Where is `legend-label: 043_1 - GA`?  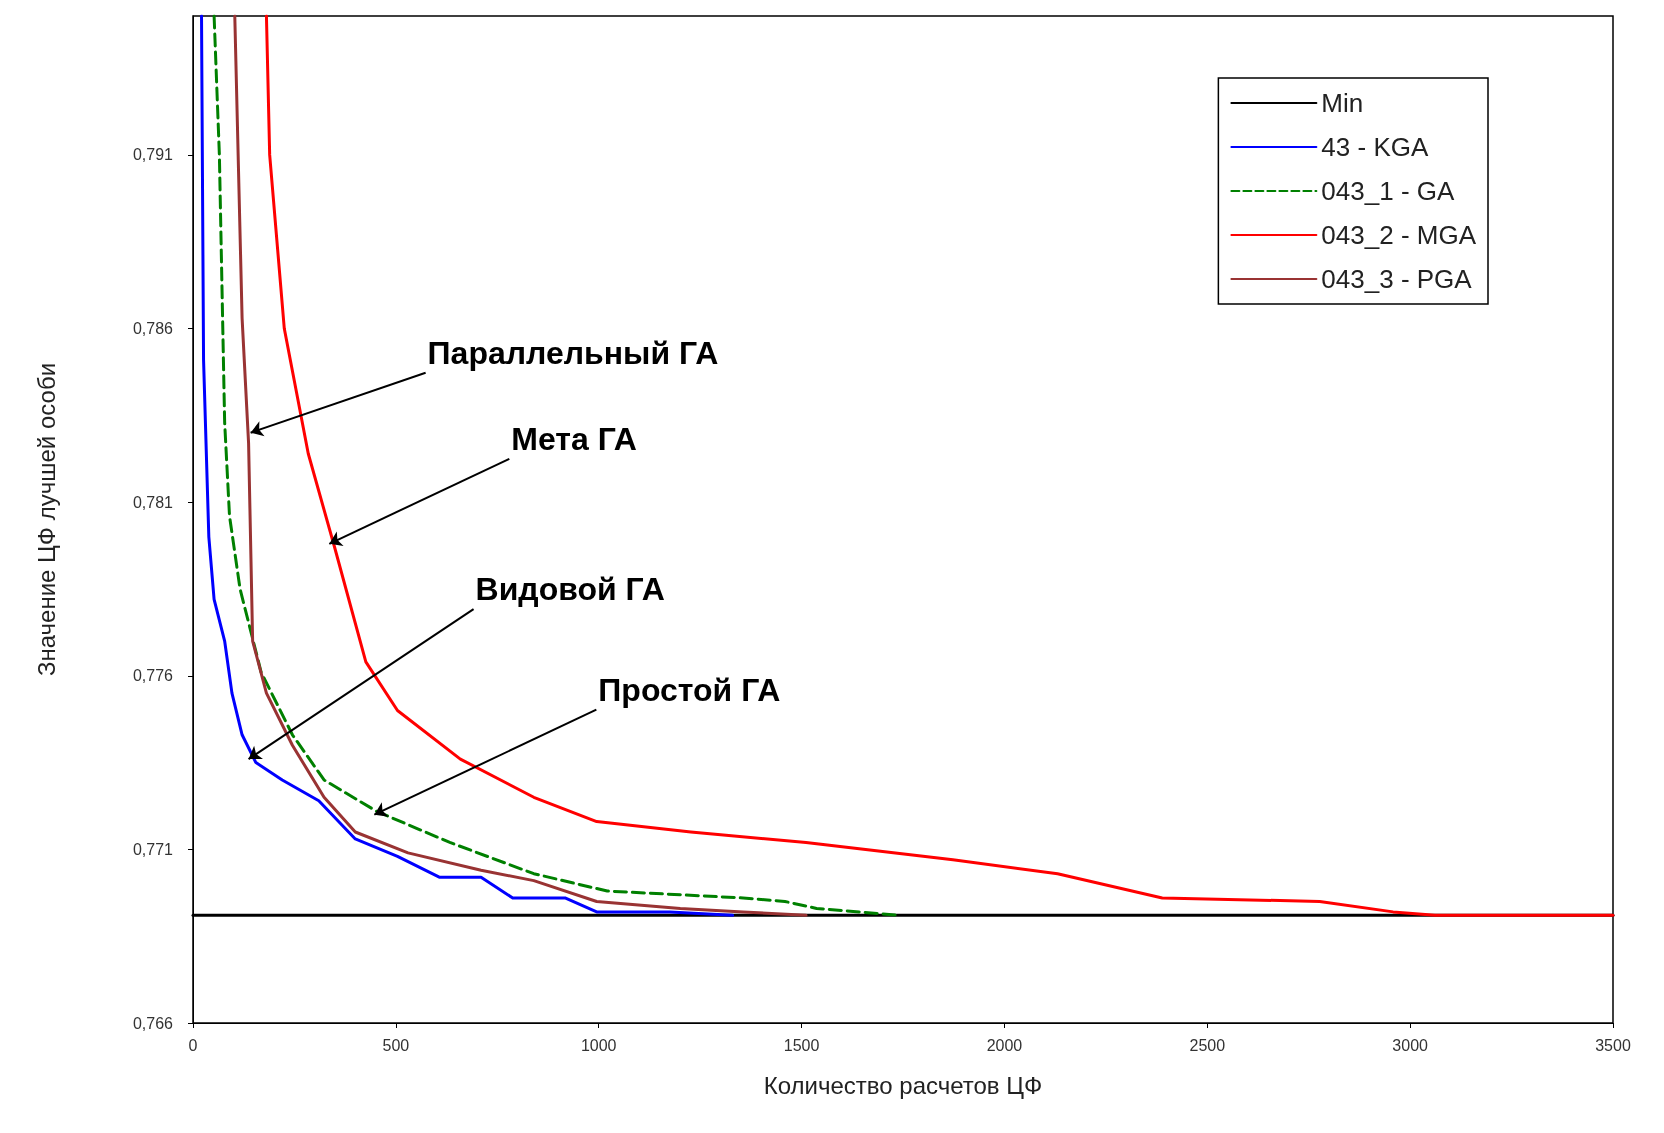
legend-label: 043_1 - GA is located at coordinates (1388, 191).